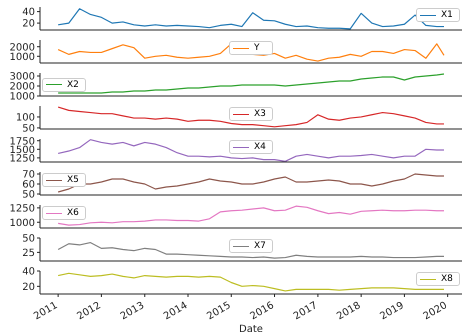 The width and height of the screenshot is (474, 336). Describe the element at coordinates (447, 15) in the screenshot. I see `legend-label: X1` at that location.